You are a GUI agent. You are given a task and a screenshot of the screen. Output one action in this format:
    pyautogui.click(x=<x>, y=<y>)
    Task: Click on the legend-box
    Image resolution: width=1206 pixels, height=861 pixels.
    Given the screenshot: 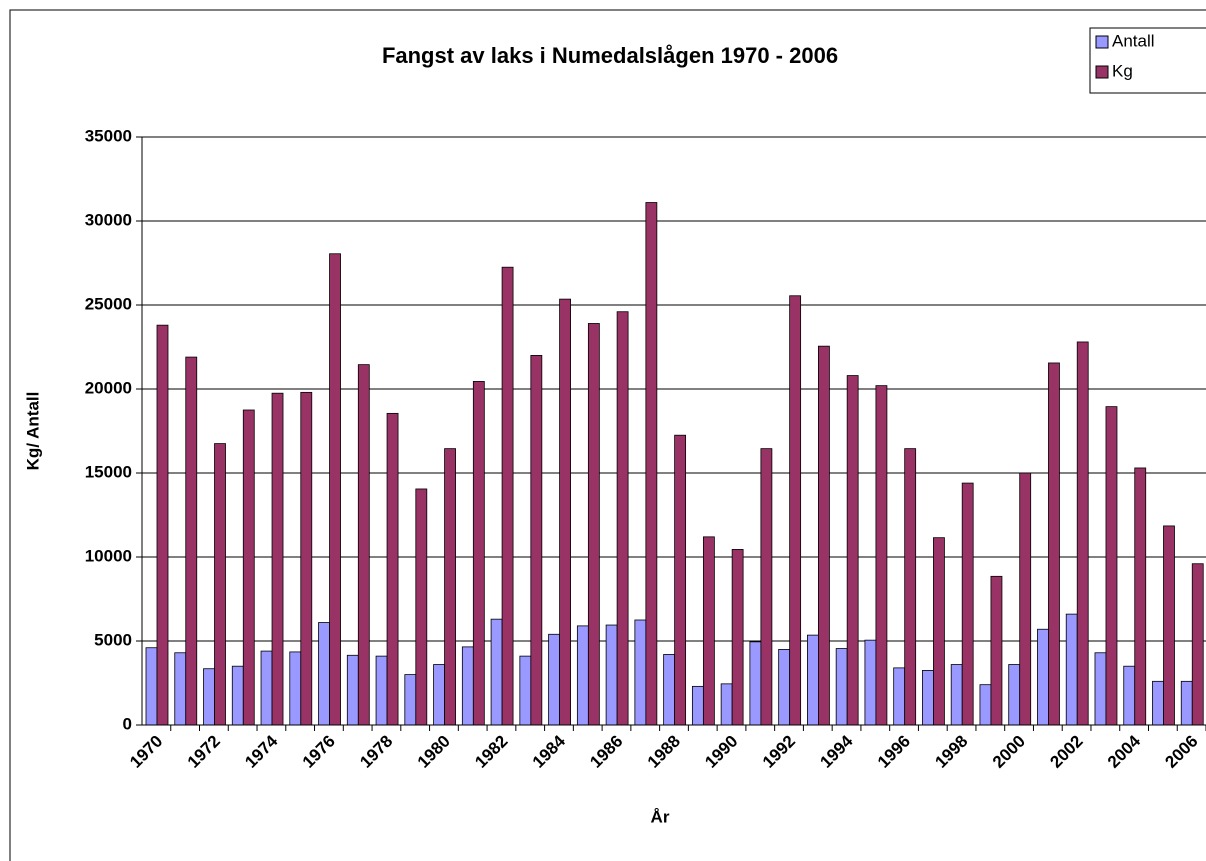 What is the action you would take?
    pyautogui.click(x=1147, y=60)
    